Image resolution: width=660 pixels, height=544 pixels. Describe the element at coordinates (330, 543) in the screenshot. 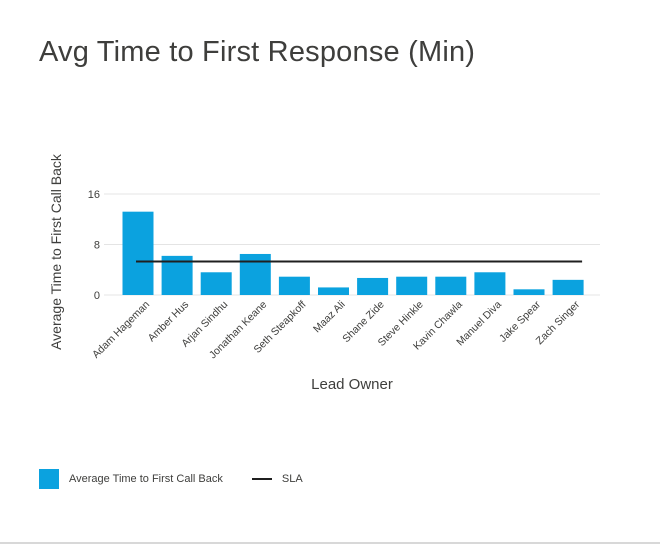

I see `card-bottom-border` at that location.